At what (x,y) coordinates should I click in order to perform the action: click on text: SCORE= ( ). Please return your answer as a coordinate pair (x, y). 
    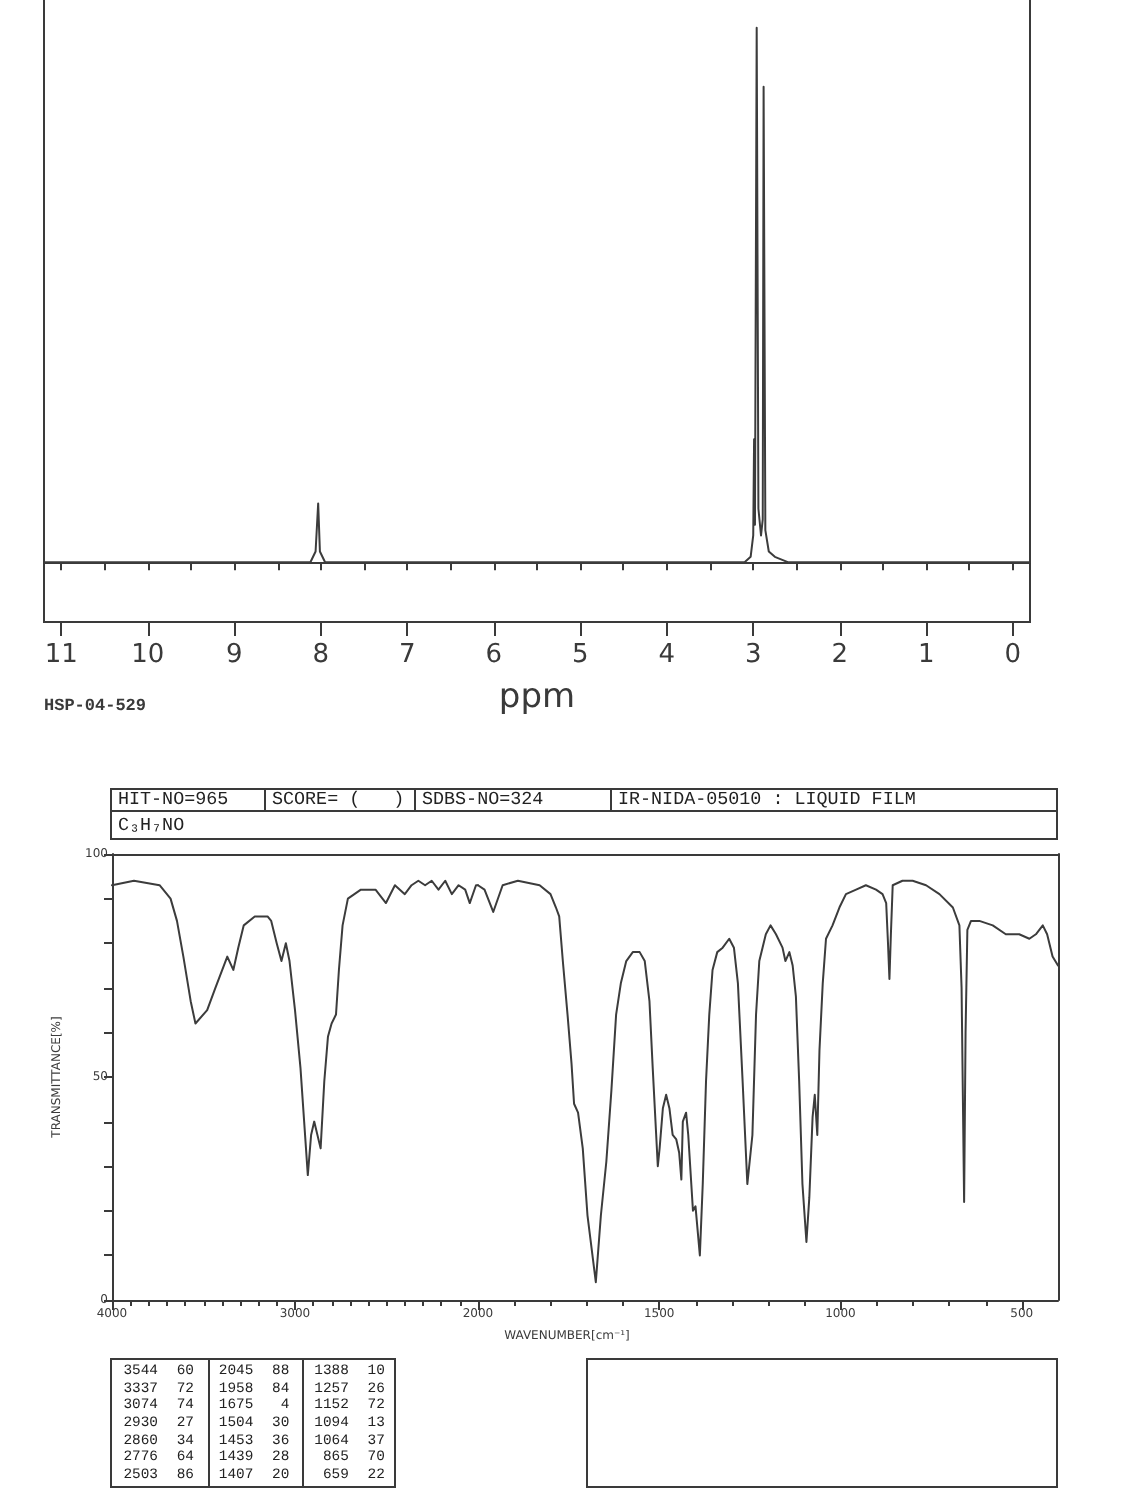
    Looking at the image, I should click on (338, 799).